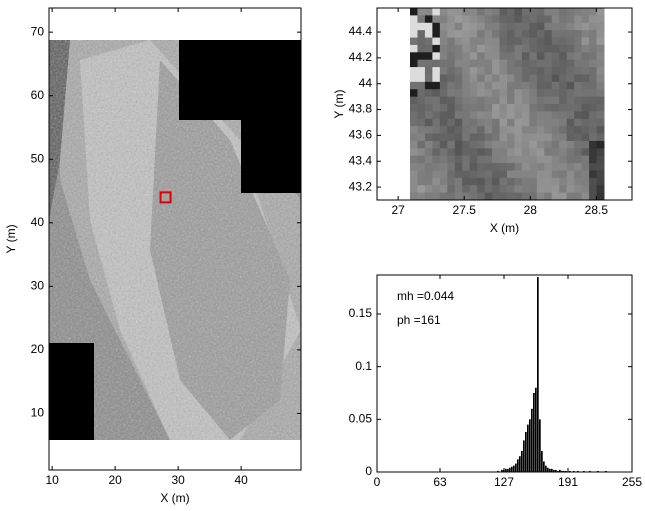  Describe the element at coordinates (38, 158) in the screenshot. I see `y-tick-label: 50` at that location.